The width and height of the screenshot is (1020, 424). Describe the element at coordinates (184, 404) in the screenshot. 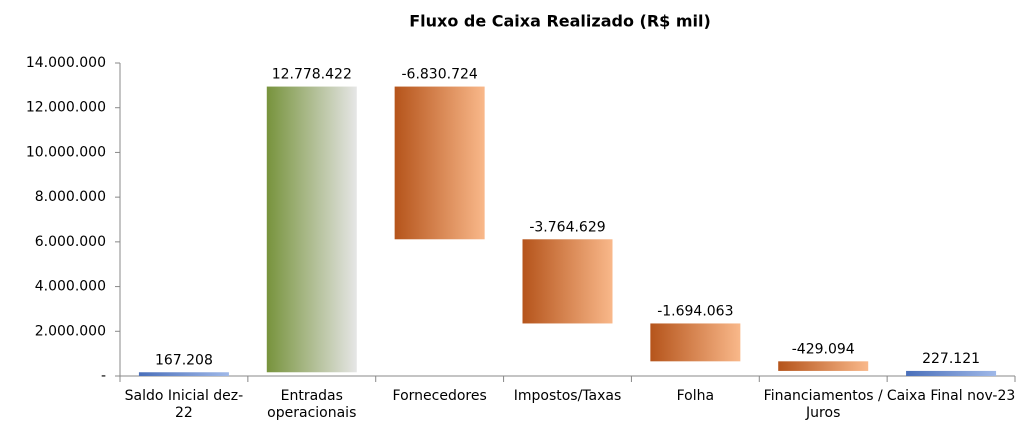

I see `x-tick-label: Saldo Inicial dez-22` at that location.